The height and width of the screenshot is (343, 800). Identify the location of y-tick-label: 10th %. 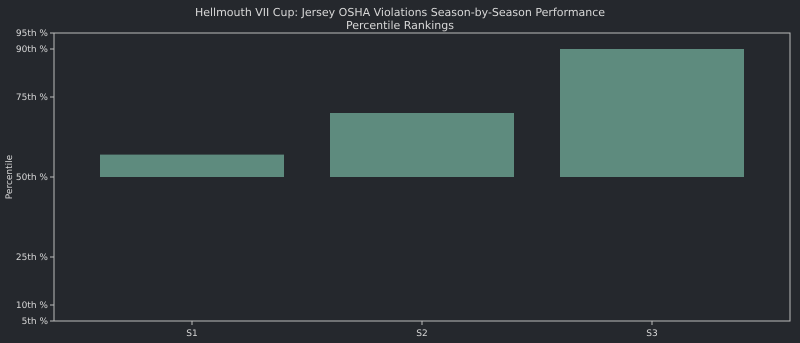
(32, 305).